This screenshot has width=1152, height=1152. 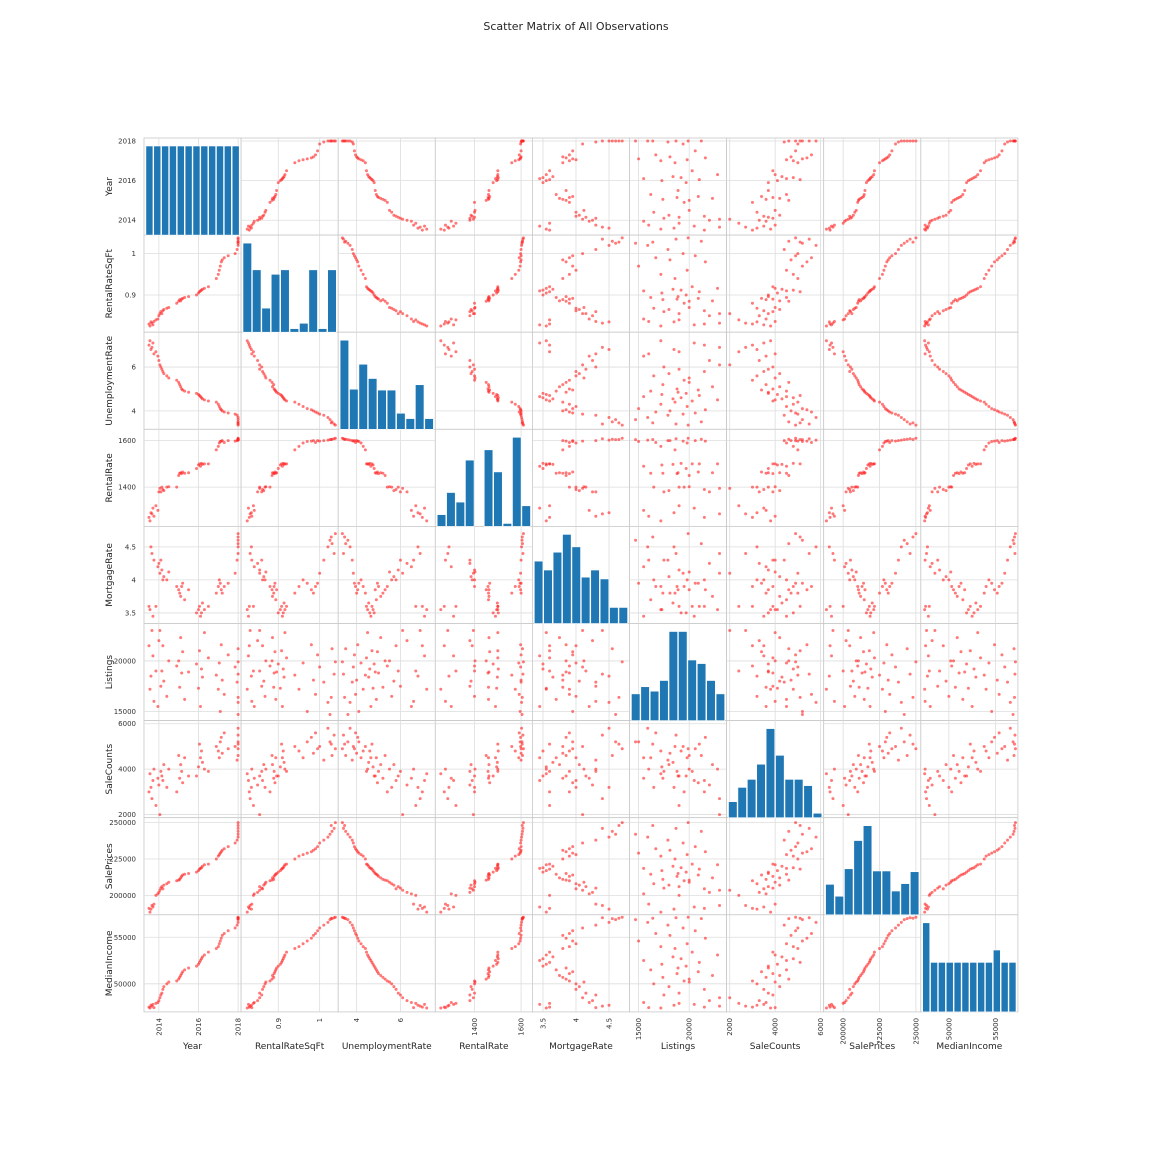 I want to click on x-tick-label-MortgageRate: 4.5, so click(x=610, y=1023).